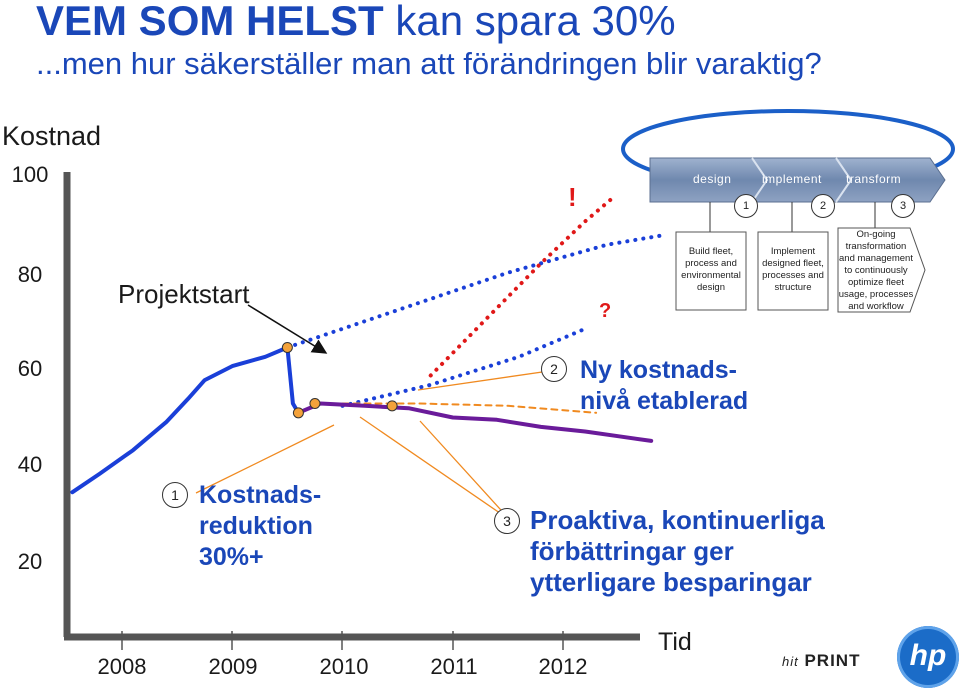  Describe the element at coordinates (30, 174) in the screenshot. I see `y-tick-label: 100` at that location.